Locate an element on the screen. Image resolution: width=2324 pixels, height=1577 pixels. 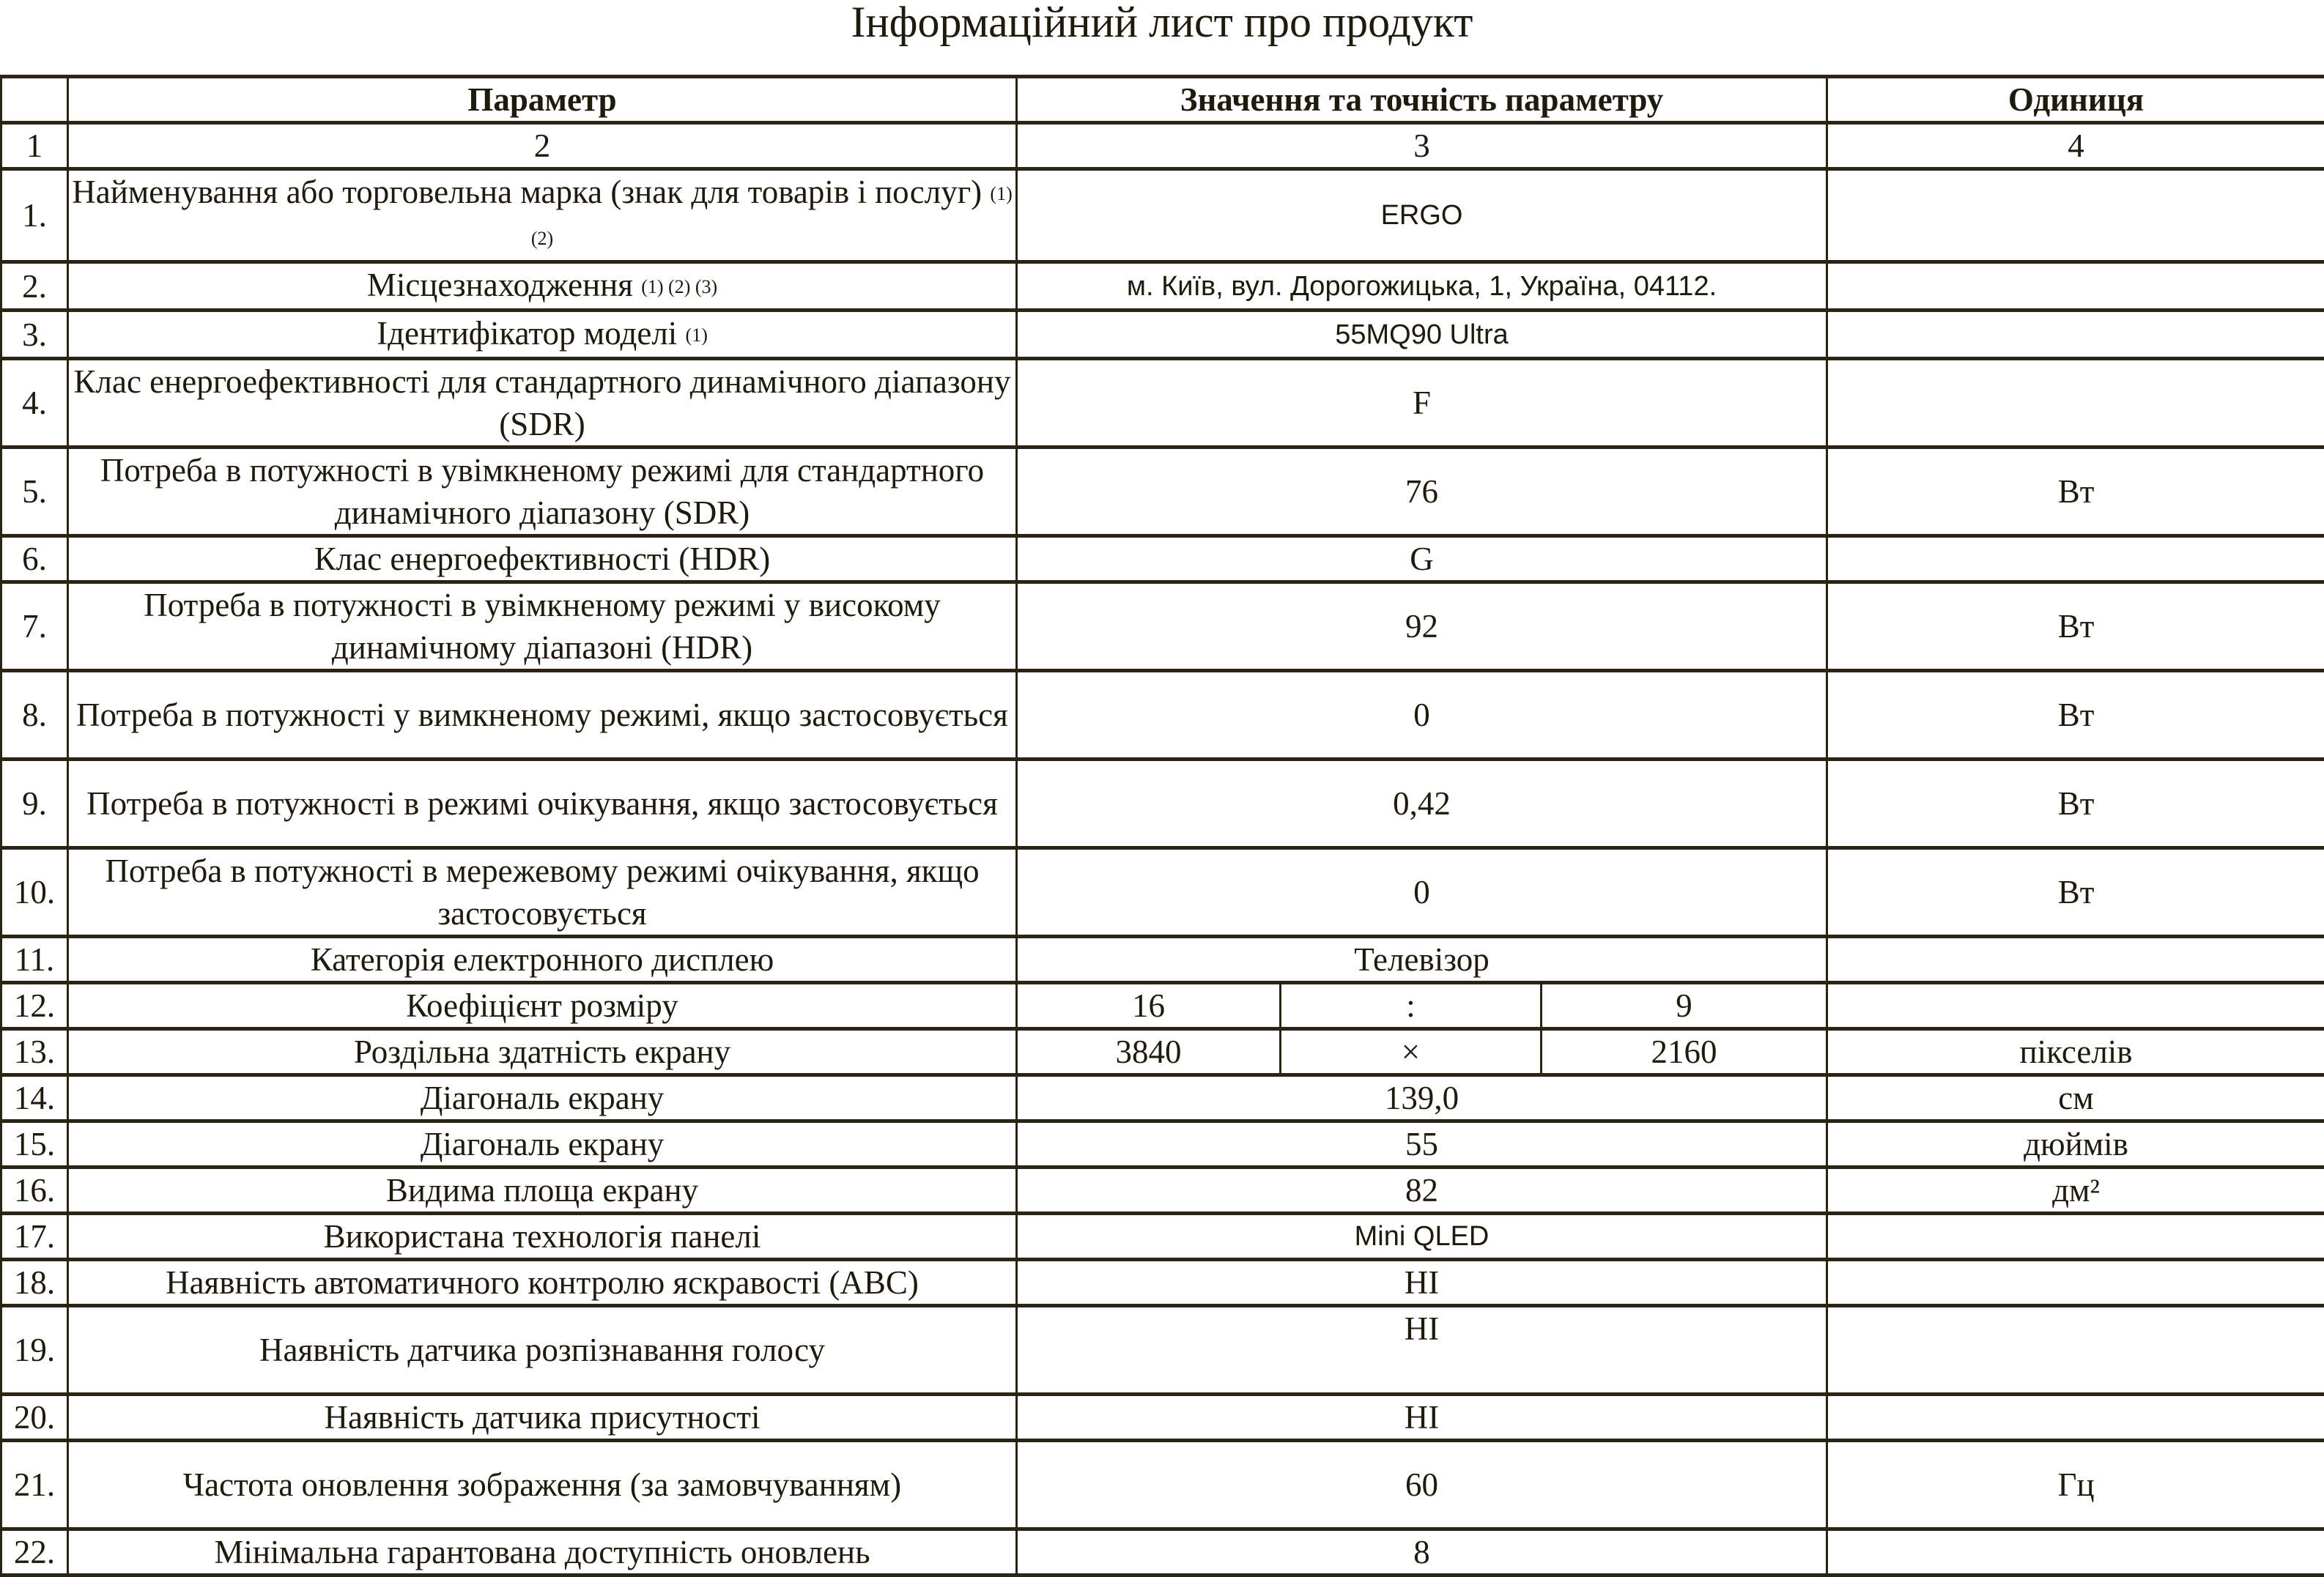
value-cell: 0 is located at coordinates (1422, 715).